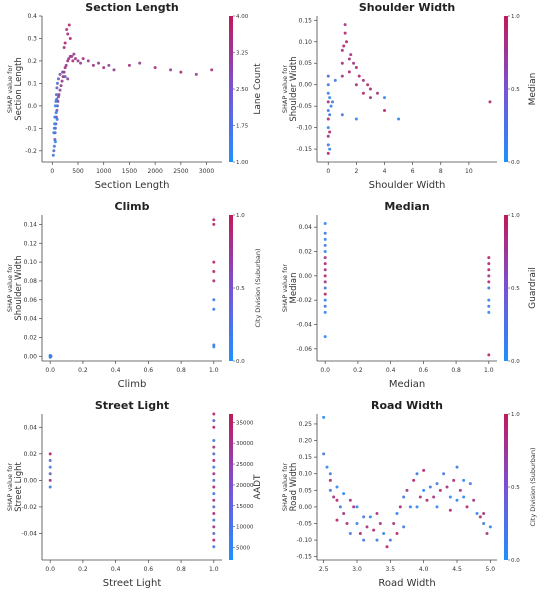 The width and height of the screenshot is (550, 597). What do you see at coordinates (245, 465) in the screenshot?
I see `colorbar-tick-label: 25000` at bounding box center [245, 465].